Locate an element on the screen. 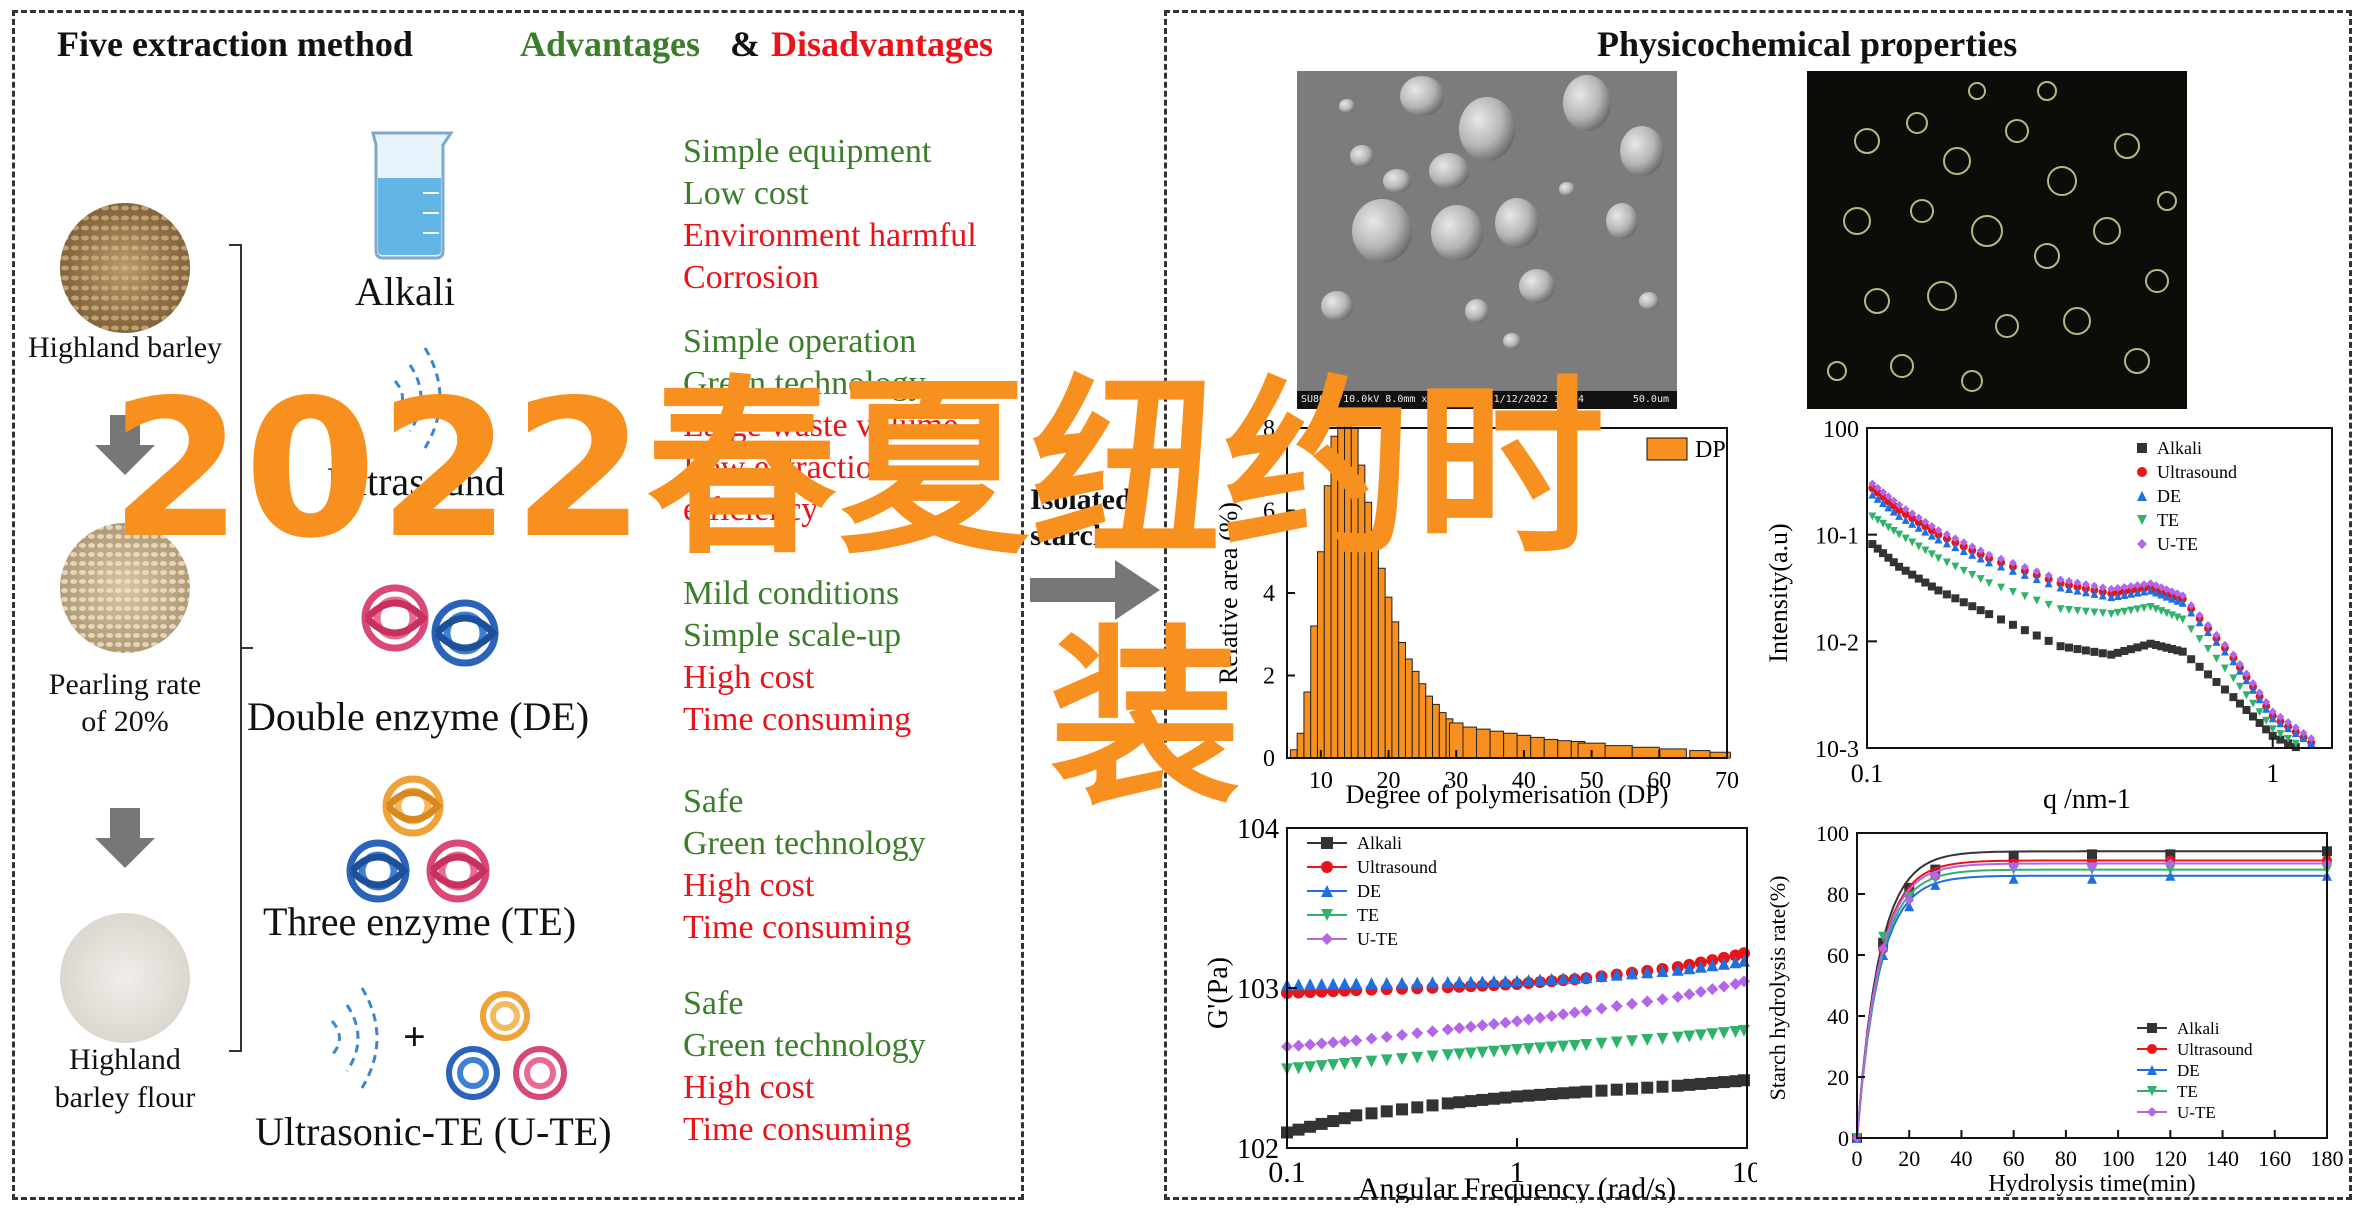 The height and width of the screenshot is (1209, 2362). tick-label: 0 is located at coordinates (1843, 1138).